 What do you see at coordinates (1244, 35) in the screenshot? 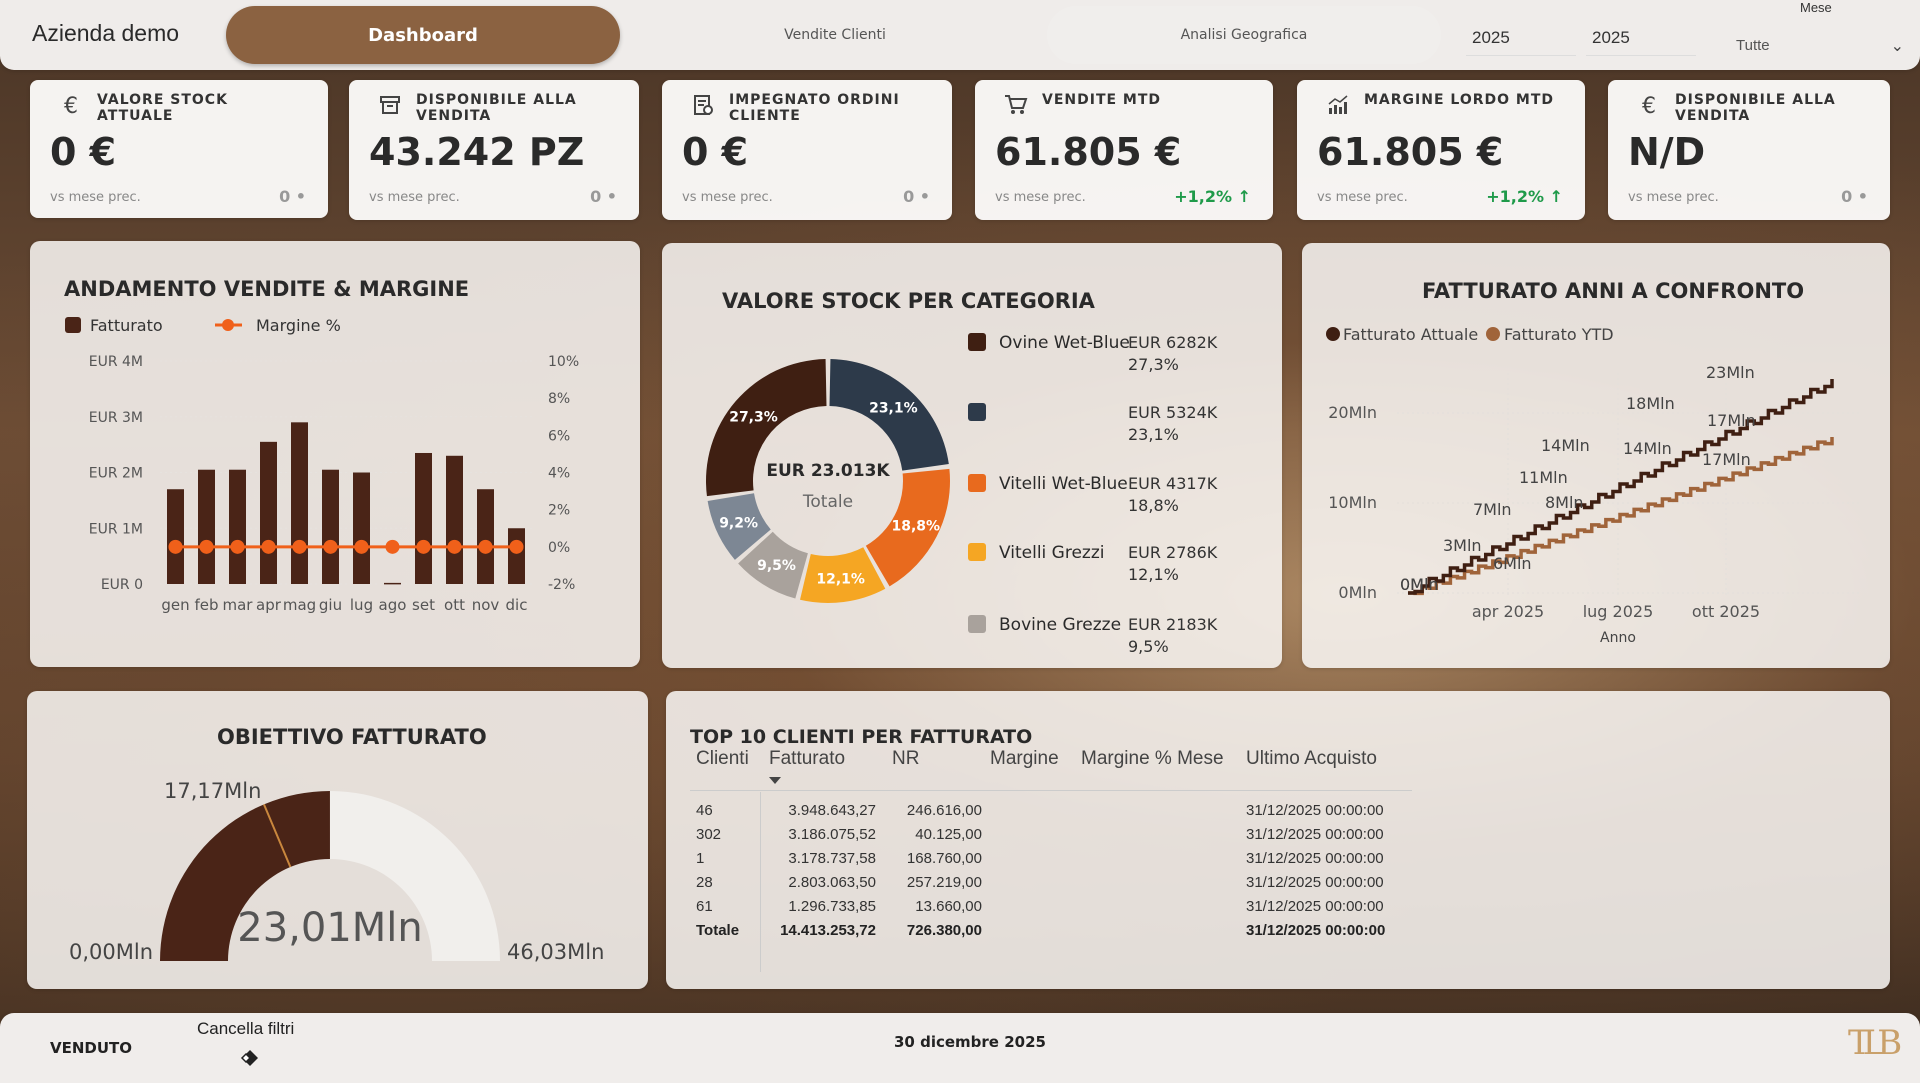
I see `tab-analisi-geografica: Analisi Geografica` at bounding box center [1244, 35].